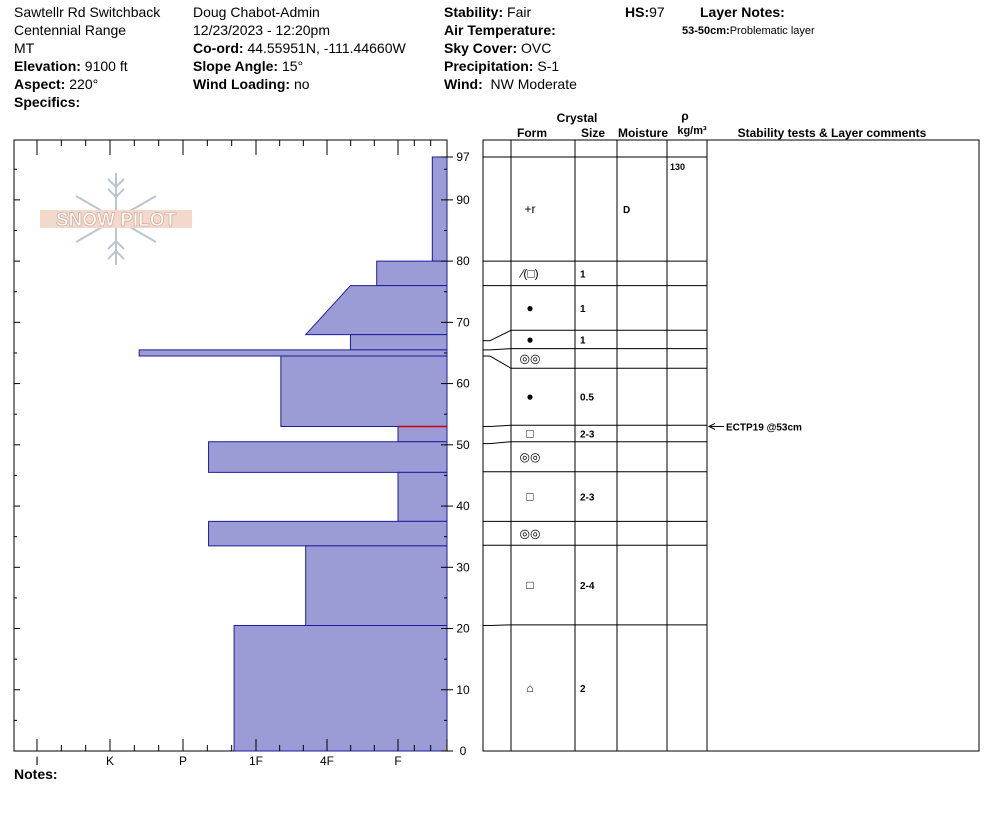 The width and height of the screenshot is (994, 840). Describe the element at coordinates (463, 322) in the screenshot. I see `depth-tick-label: 70` at that location.